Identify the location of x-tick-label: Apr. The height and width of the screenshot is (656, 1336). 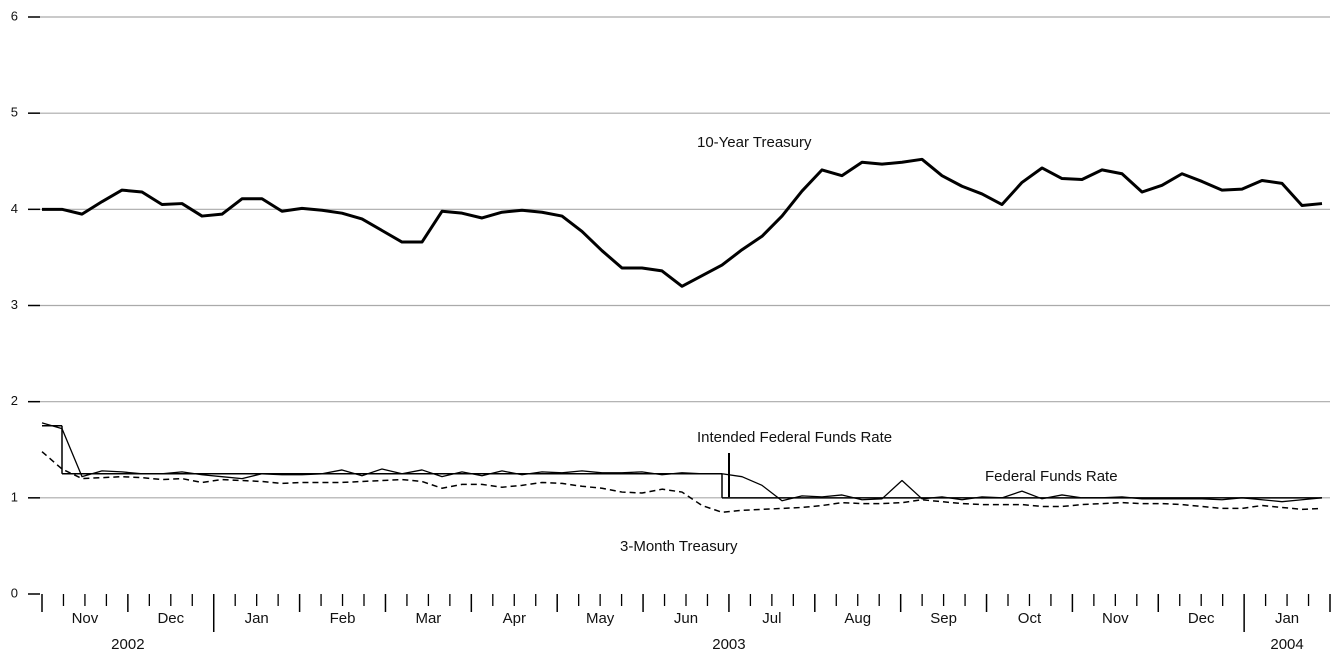
(514, 618).